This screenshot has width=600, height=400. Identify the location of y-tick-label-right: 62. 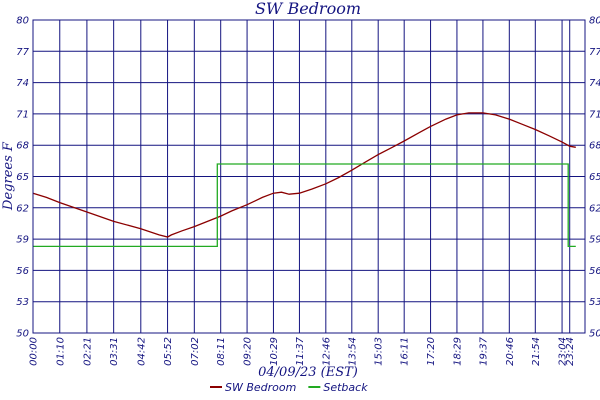
(594, 208).